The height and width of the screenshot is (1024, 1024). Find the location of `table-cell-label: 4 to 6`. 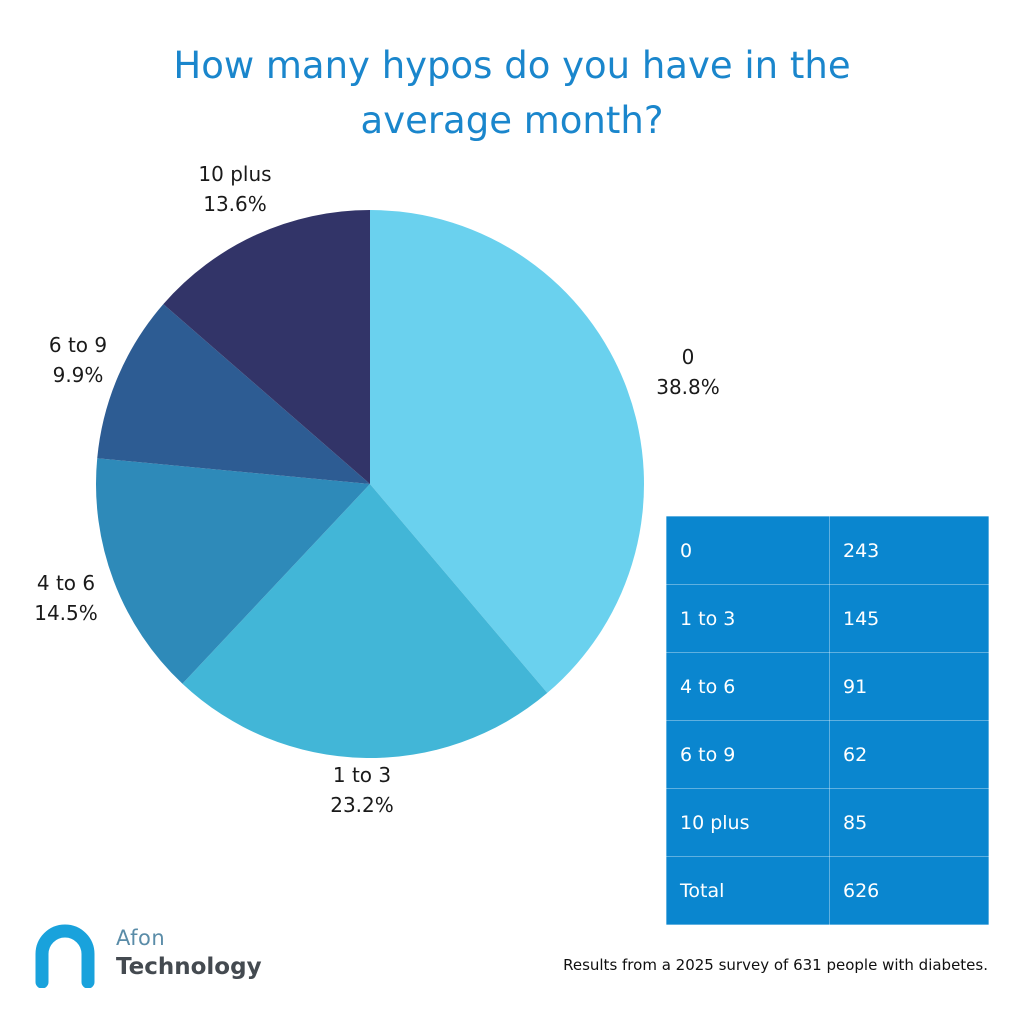

table-cell-label: 4 to 6 is located at coordinates (748, 686).